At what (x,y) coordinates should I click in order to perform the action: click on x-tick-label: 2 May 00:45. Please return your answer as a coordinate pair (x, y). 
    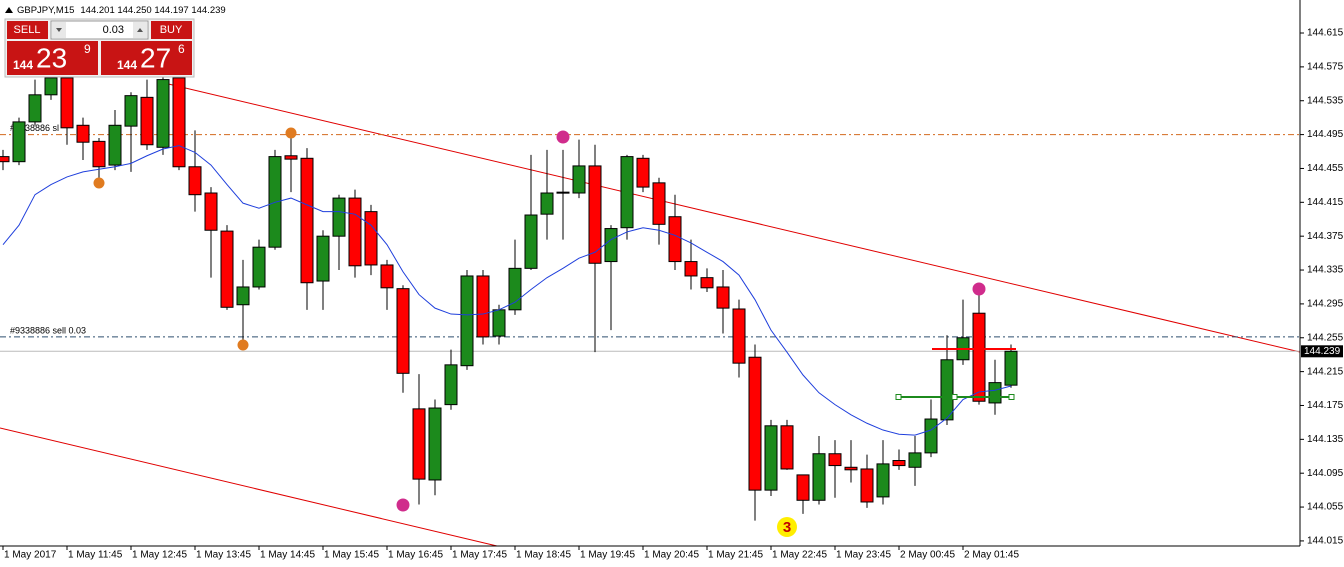
    Looking at the image, I should click on (927, 555).